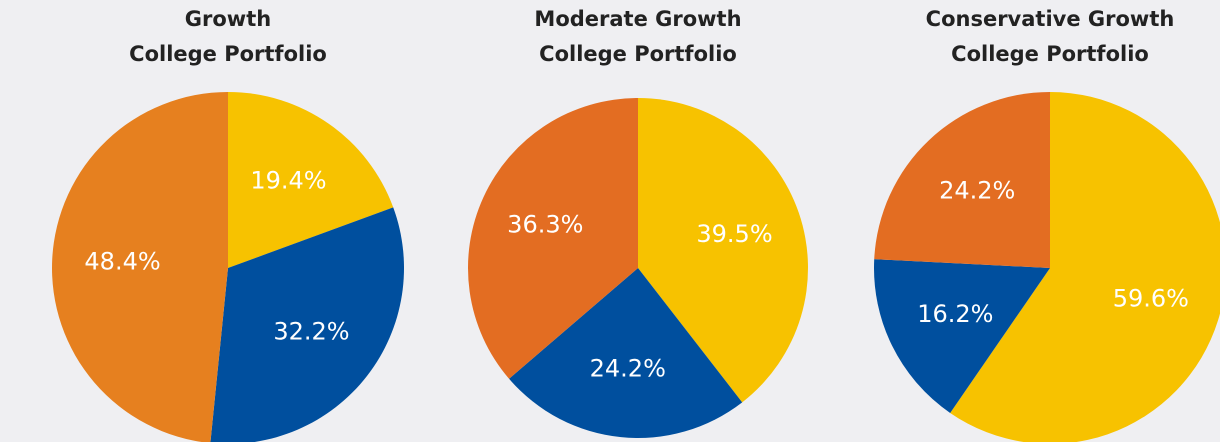 This screenshot has width=1220, height=442. What do you see at coordinates (1050, 19) in the screenshot?
I see `chart-title: Conservative Growth` at bounding box center [1050, 19].